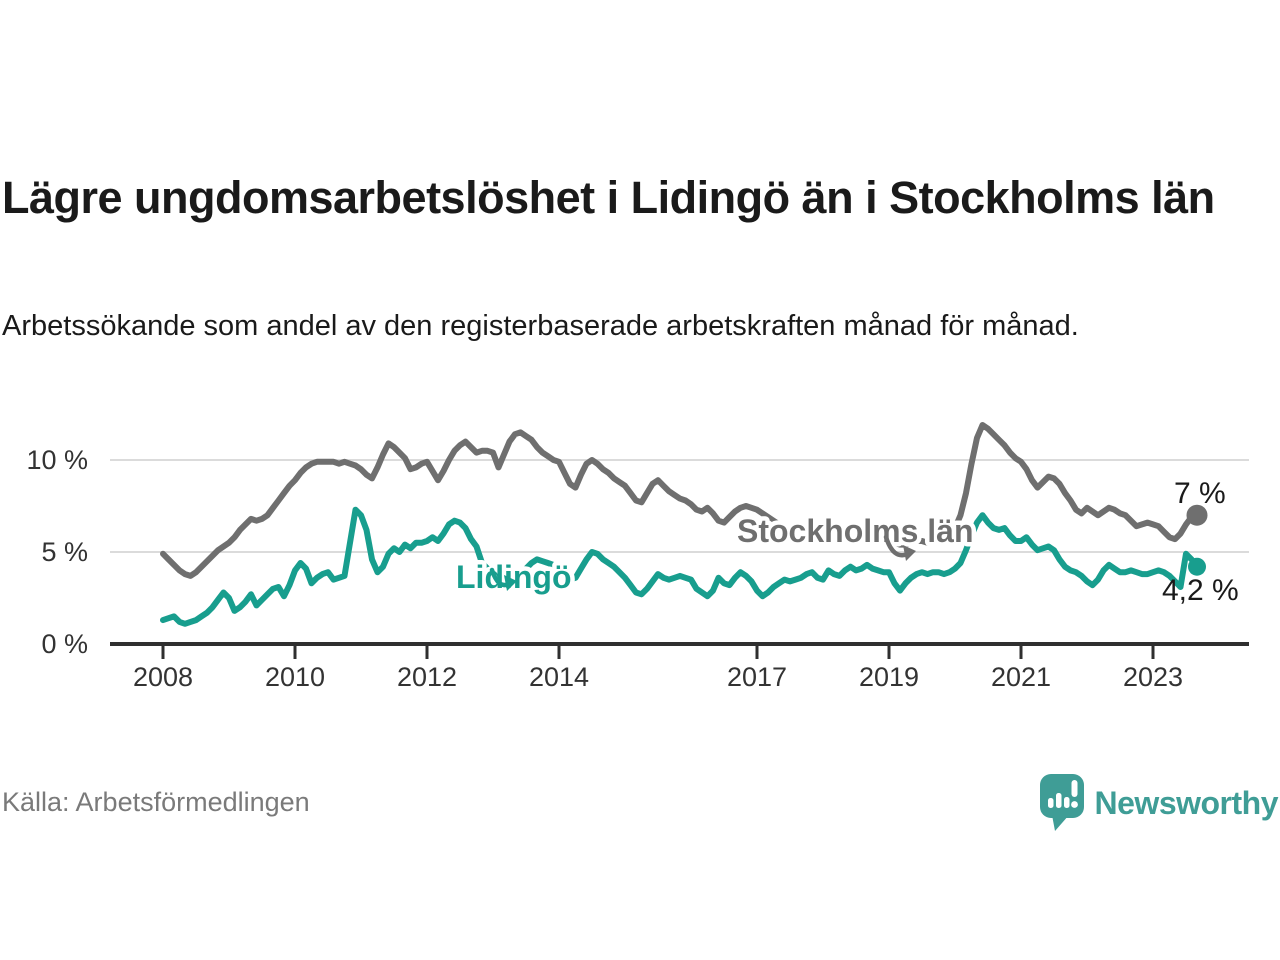 This screenshot has width=1280, height=960. Describe the element at coordinates (57, 460) in the screenshot. I see `y-tick-label: 10 %` at that location.